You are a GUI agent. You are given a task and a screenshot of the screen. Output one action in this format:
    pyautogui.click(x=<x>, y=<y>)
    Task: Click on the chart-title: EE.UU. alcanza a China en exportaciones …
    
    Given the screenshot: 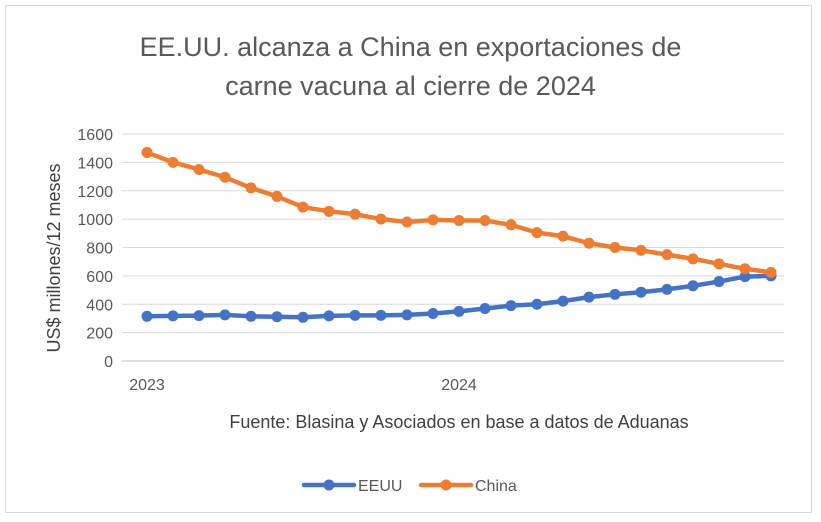 What is the action you would take?
    pyautogui.click(x=410, y=67)
    